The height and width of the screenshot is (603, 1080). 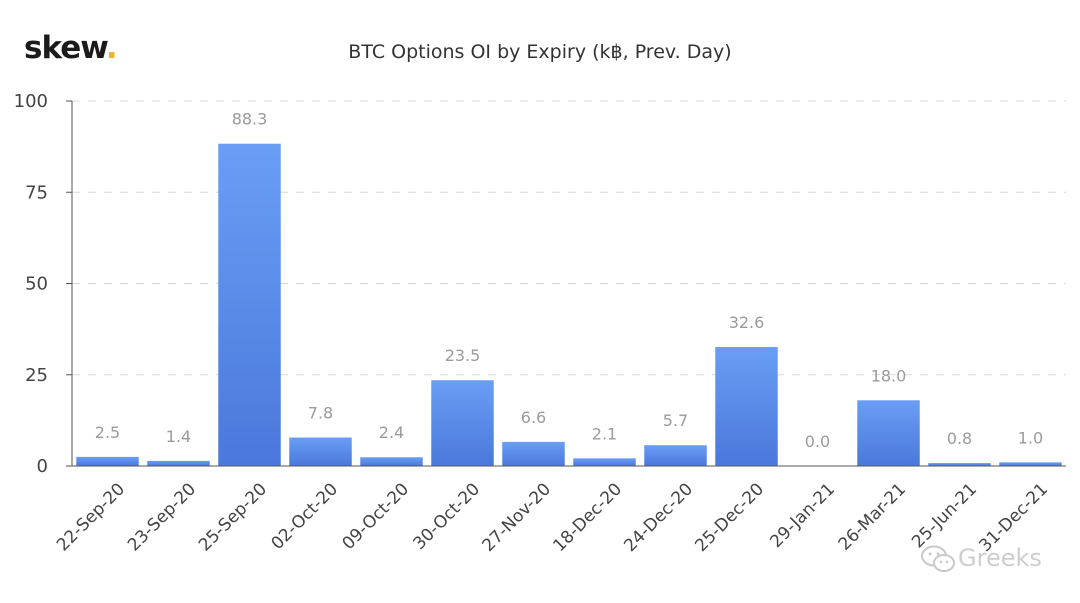 I want to click on x-tick-label: 25-Dec-20, so click(x=729, y=517).